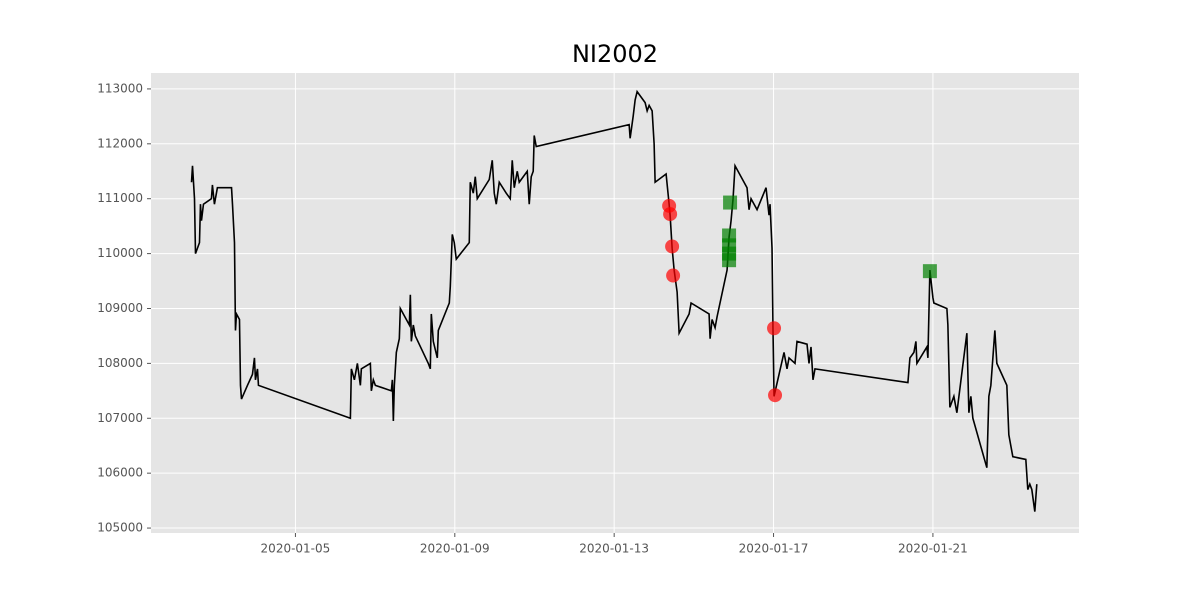  I want to click on y-tick-label: 107000, so click(120, 418).